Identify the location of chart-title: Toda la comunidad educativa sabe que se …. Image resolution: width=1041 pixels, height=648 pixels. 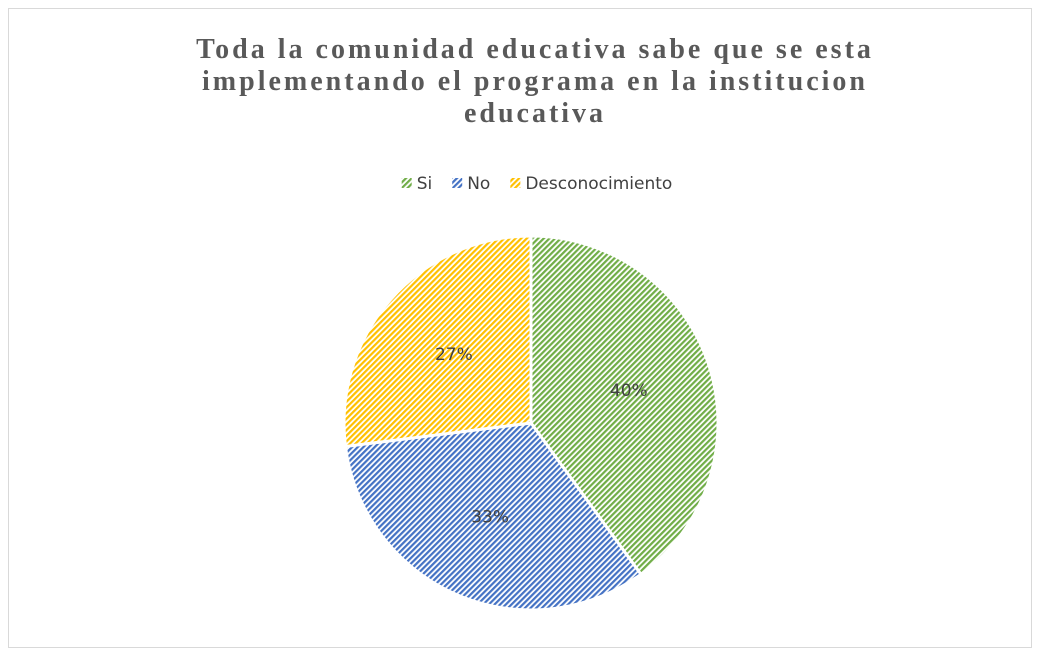
(535, 81).